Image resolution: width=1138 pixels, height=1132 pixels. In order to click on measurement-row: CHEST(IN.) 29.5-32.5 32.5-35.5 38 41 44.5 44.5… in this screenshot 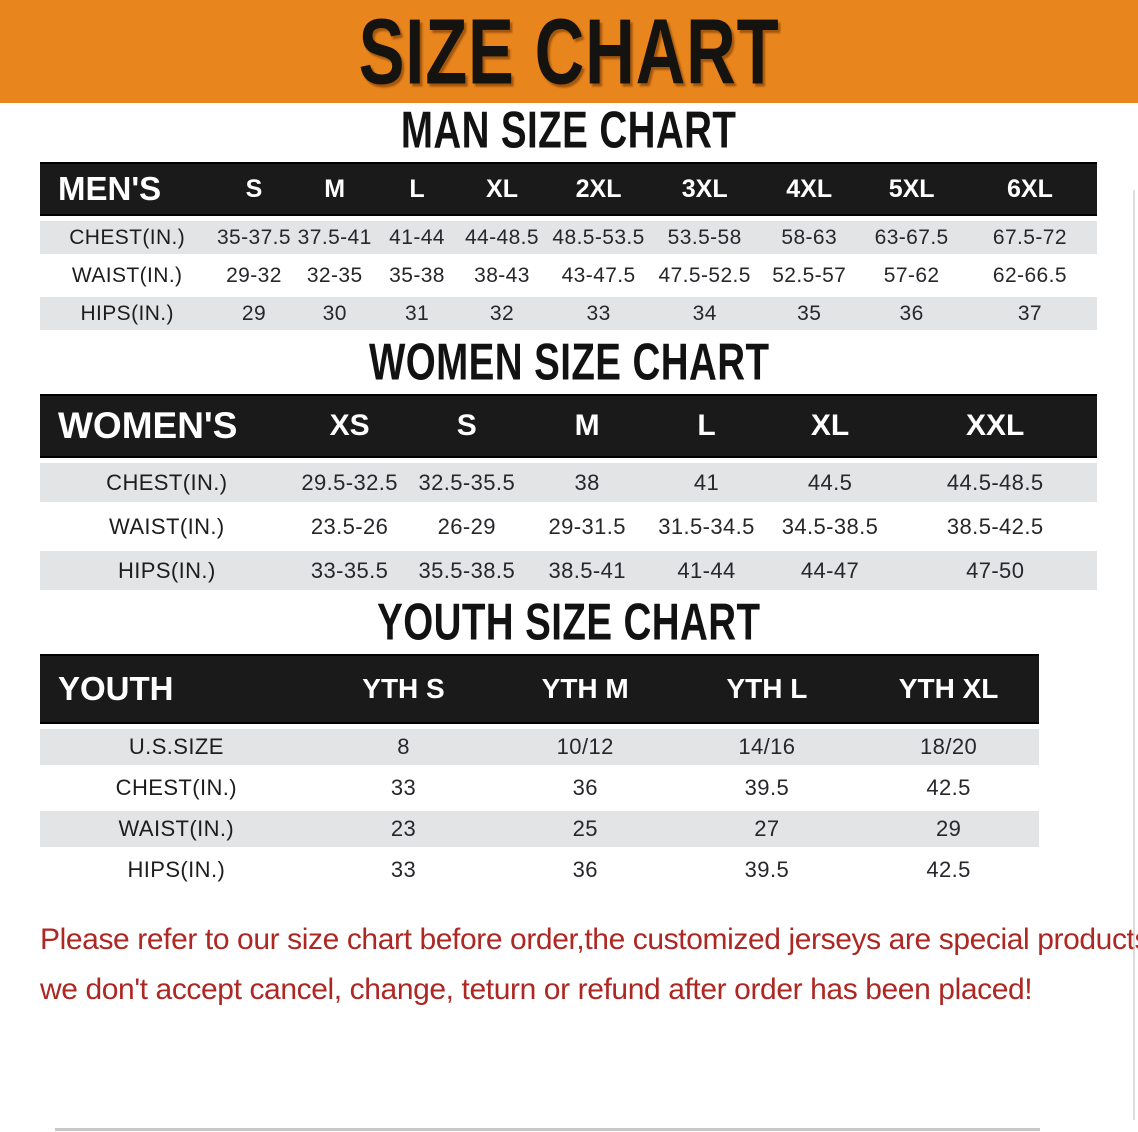, I will do `click(568, 482)`.